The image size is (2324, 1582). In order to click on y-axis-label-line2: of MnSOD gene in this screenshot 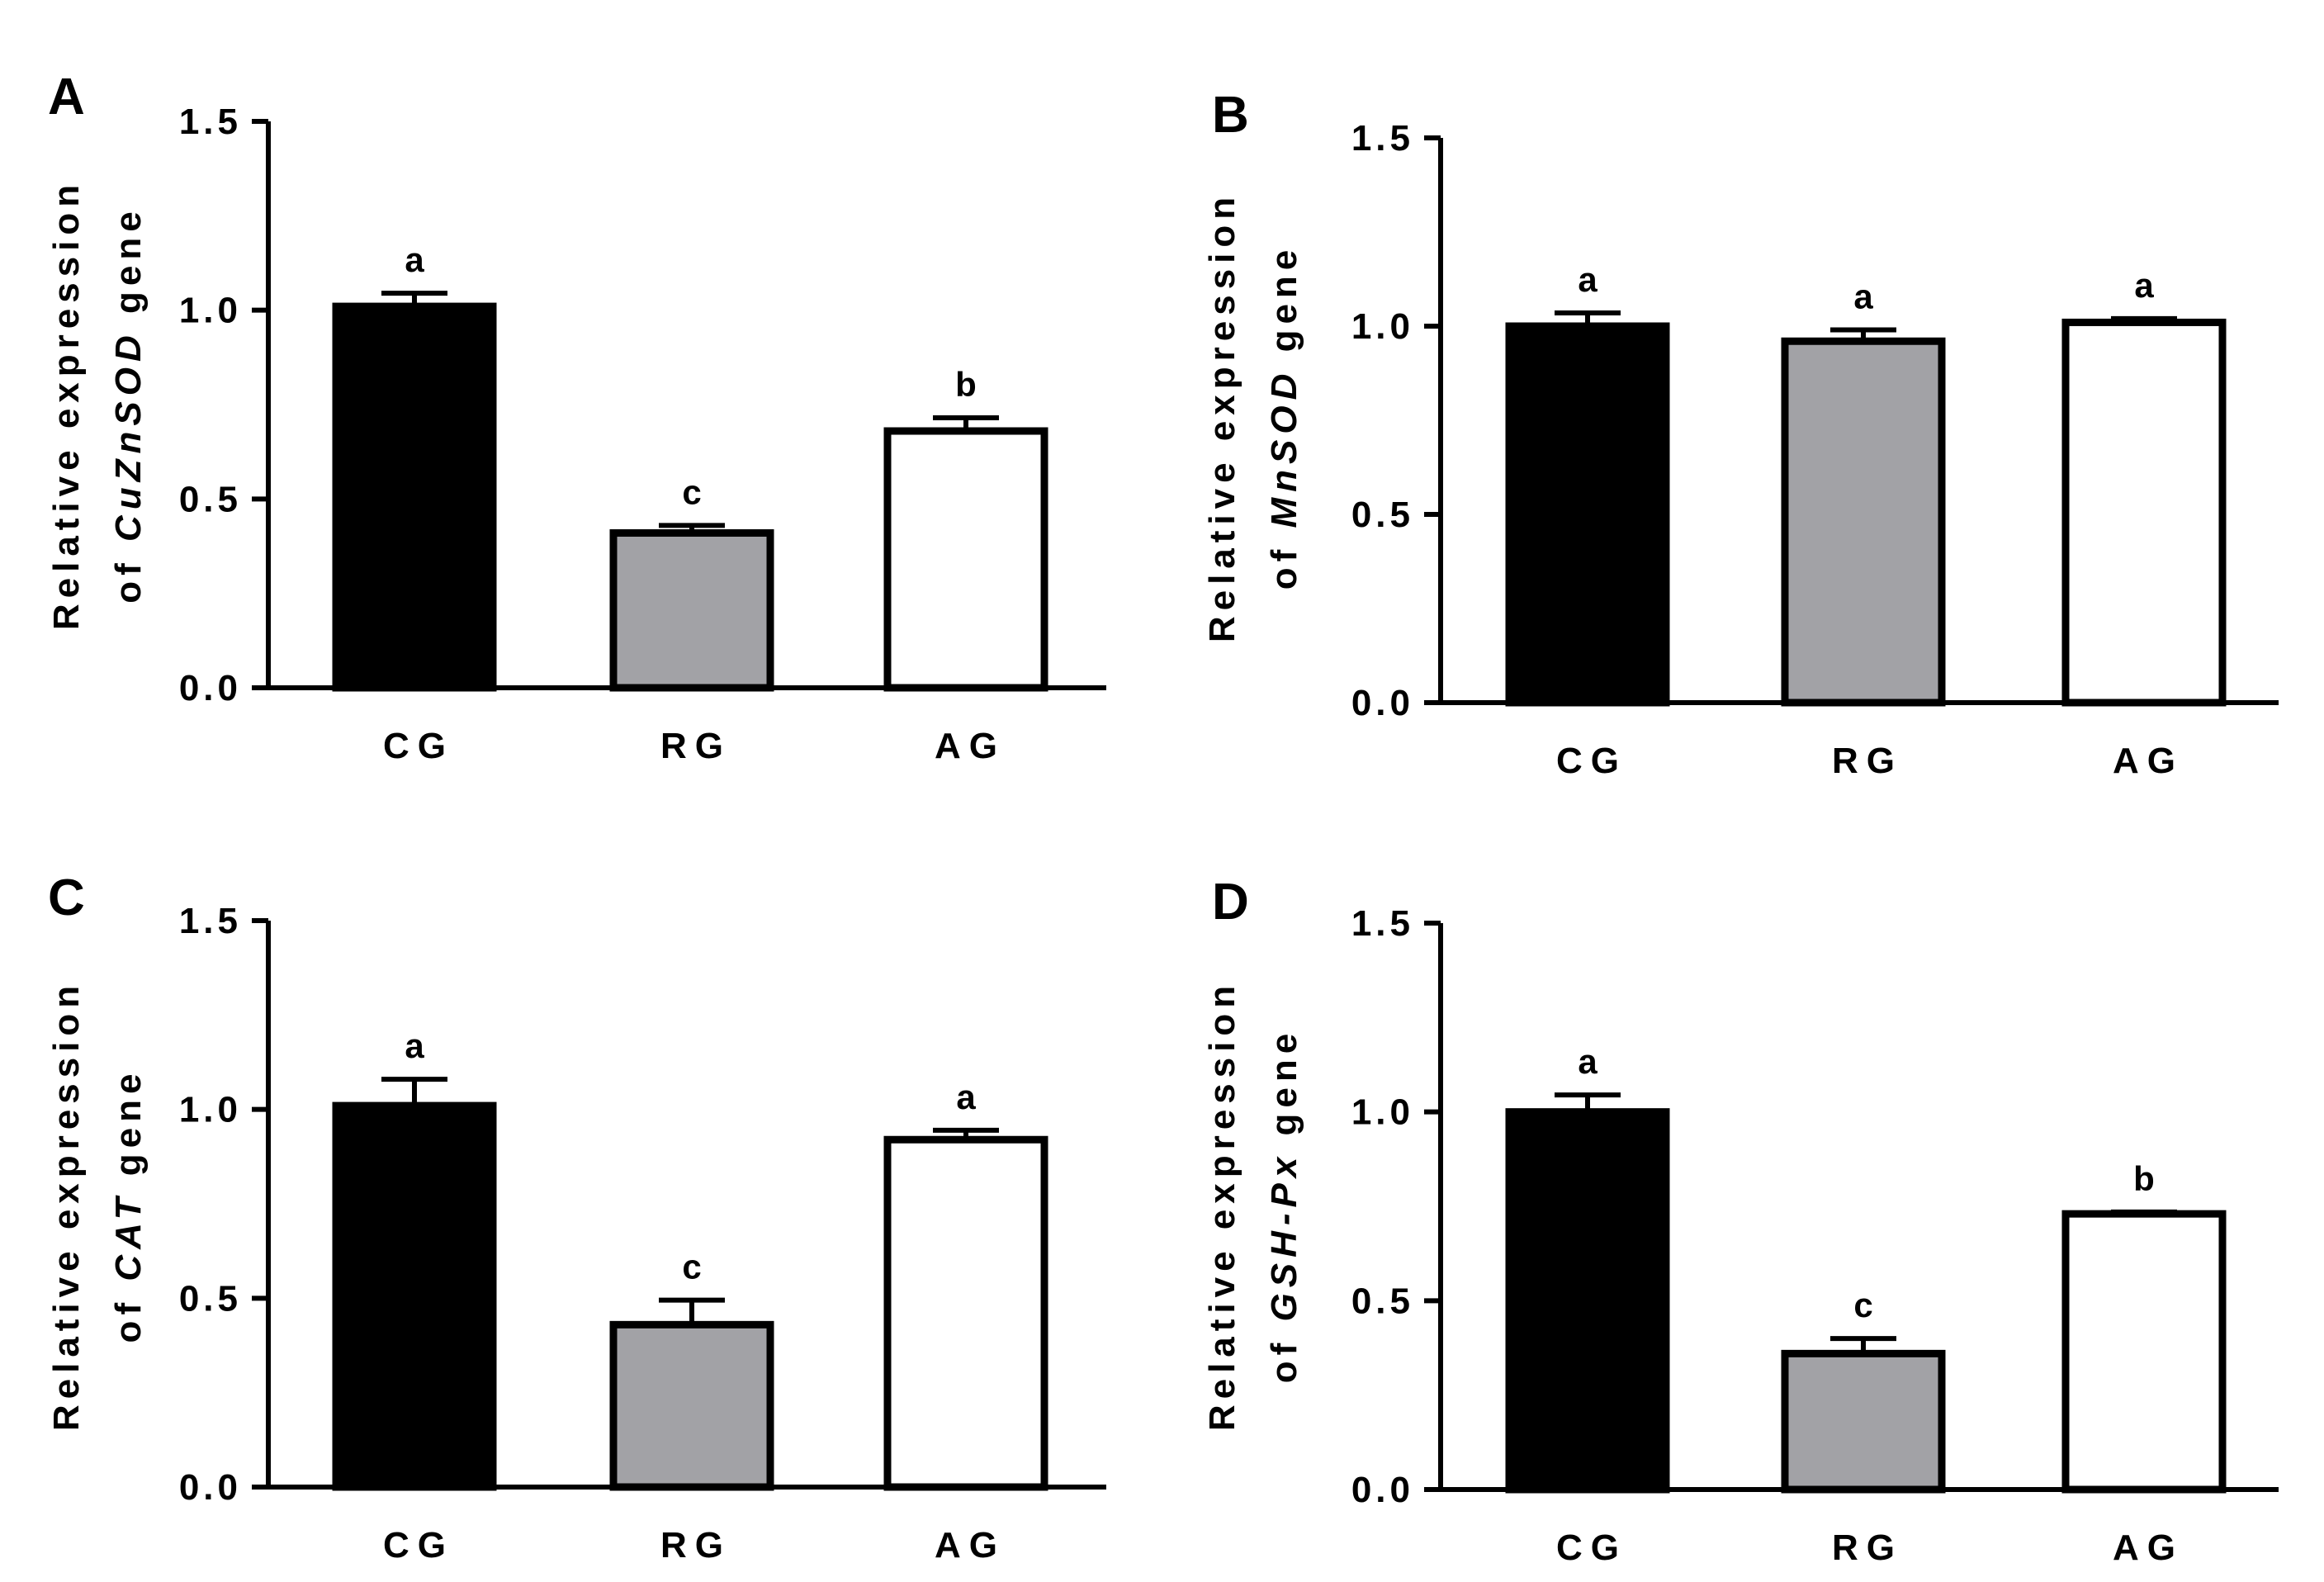, I will do `click(1284, 417)`.